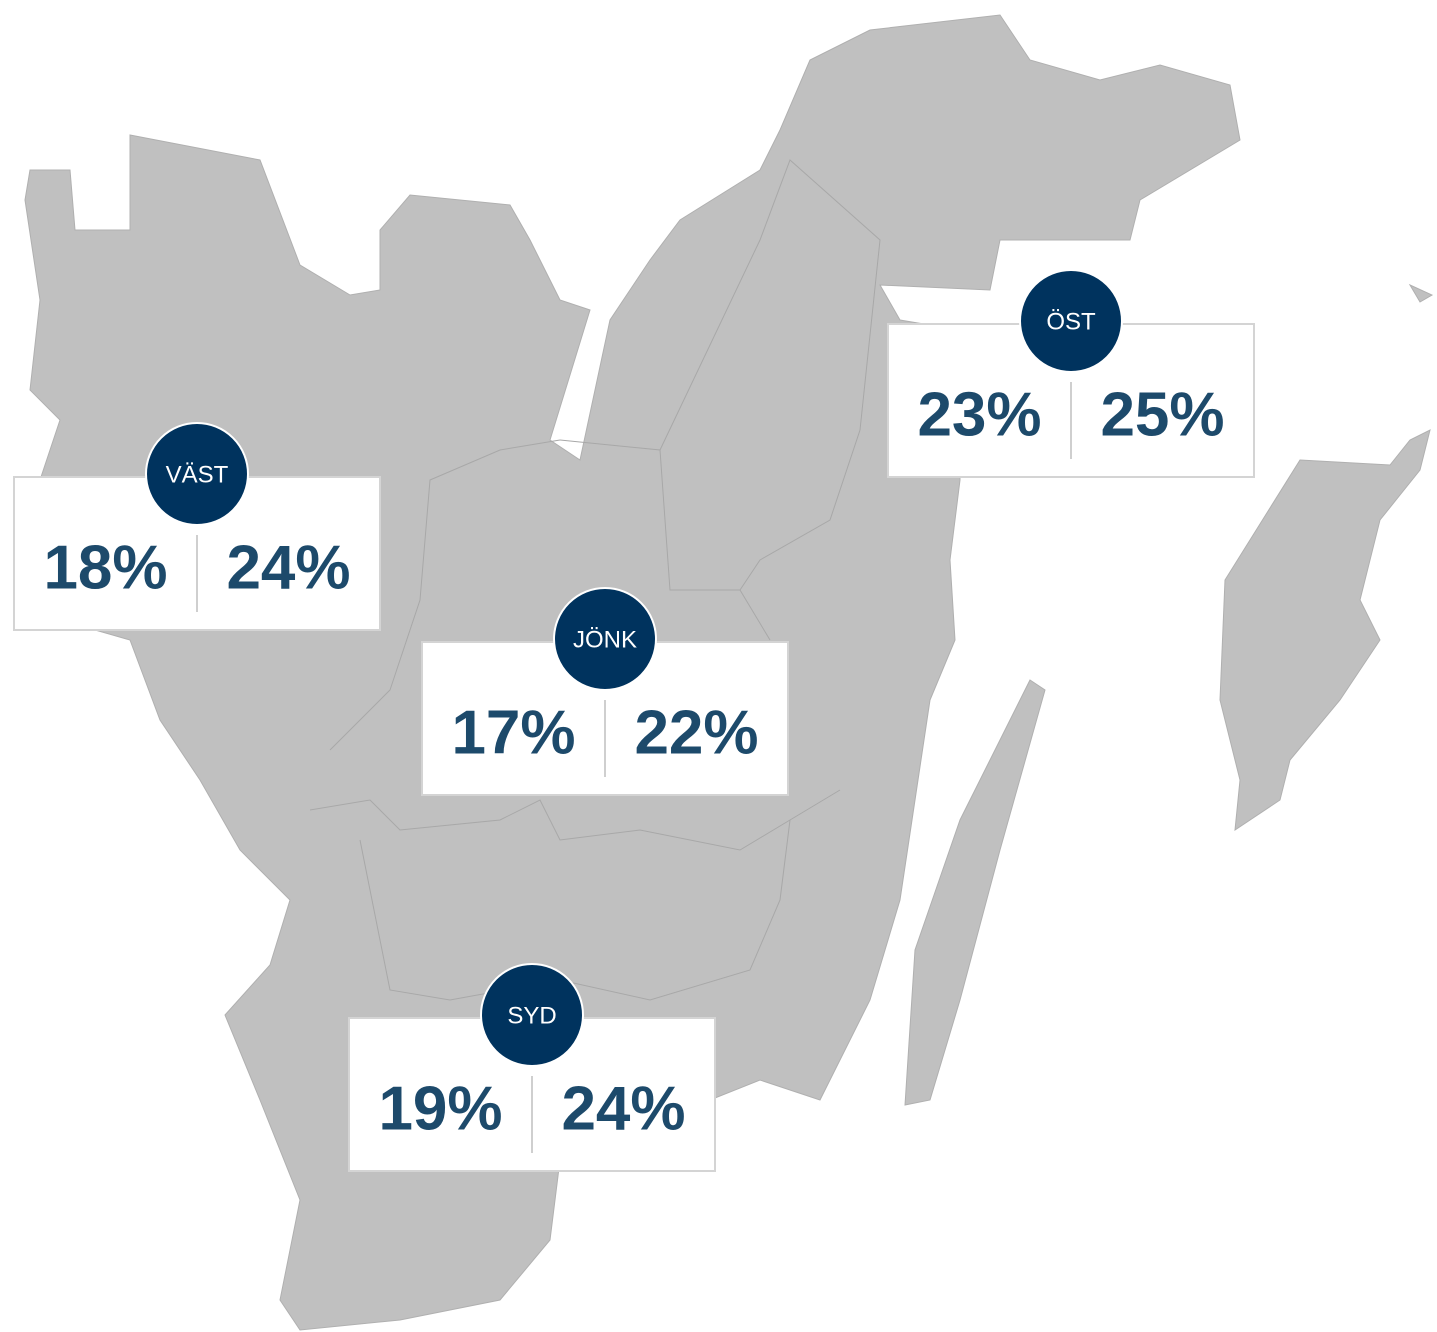 The height and width of the screenshot is (1332, 1437). What do you see at coordinates (532, 1067) in the screenshot?
I see `region-callout: 19% 24% SYD` at bounding box center [532, 1067].